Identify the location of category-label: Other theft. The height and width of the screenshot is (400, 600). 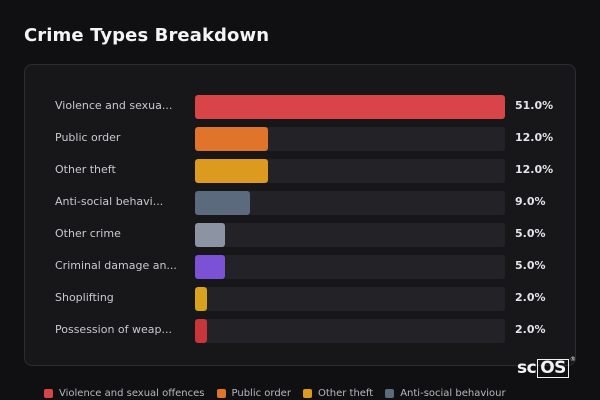
(85, 169).